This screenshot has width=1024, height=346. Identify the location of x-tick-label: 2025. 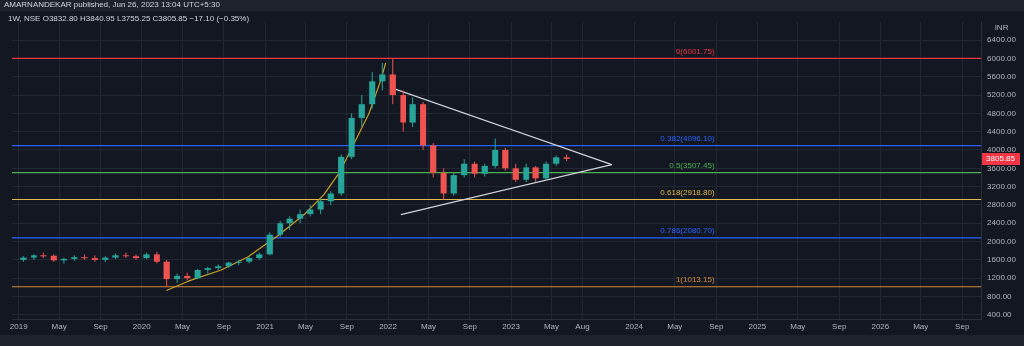
(757, 327).